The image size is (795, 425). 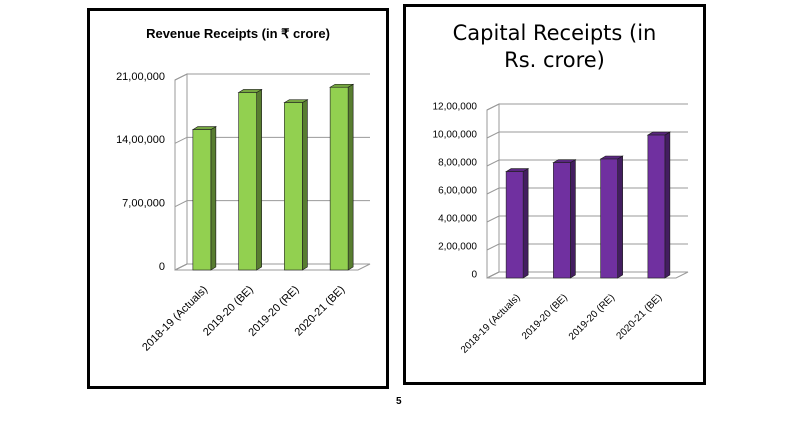 I want to click on y-tick-label: 10,00,000, so click(x=455, y=135).